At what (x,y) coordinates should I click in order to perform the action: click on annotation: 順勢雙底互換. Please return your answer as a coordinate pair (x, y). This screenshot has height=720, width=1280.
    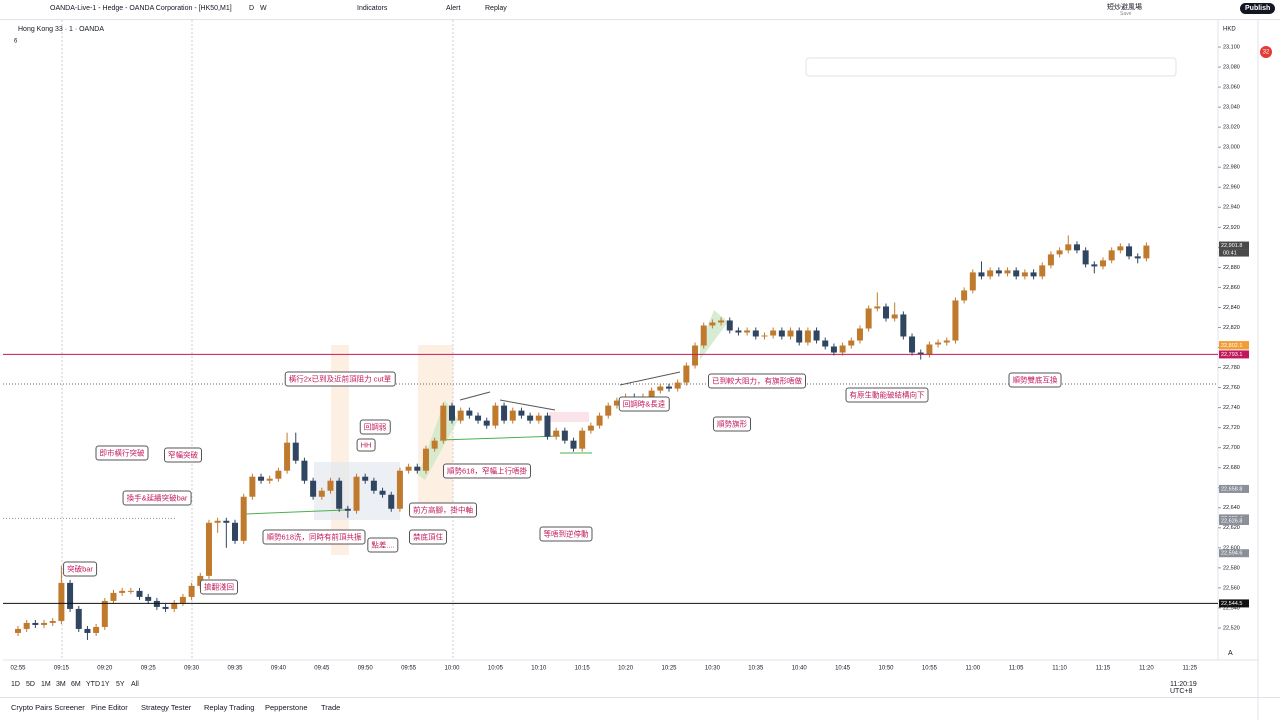
    Looking at the image, I should click on (1035, 380).